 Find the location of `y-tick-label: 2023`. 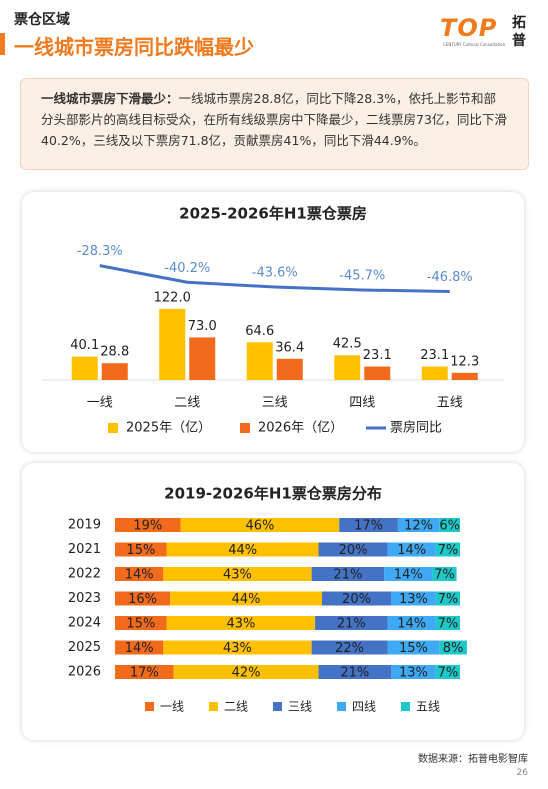

y-tick-label: 2023 is located at coordinates (84, 598).